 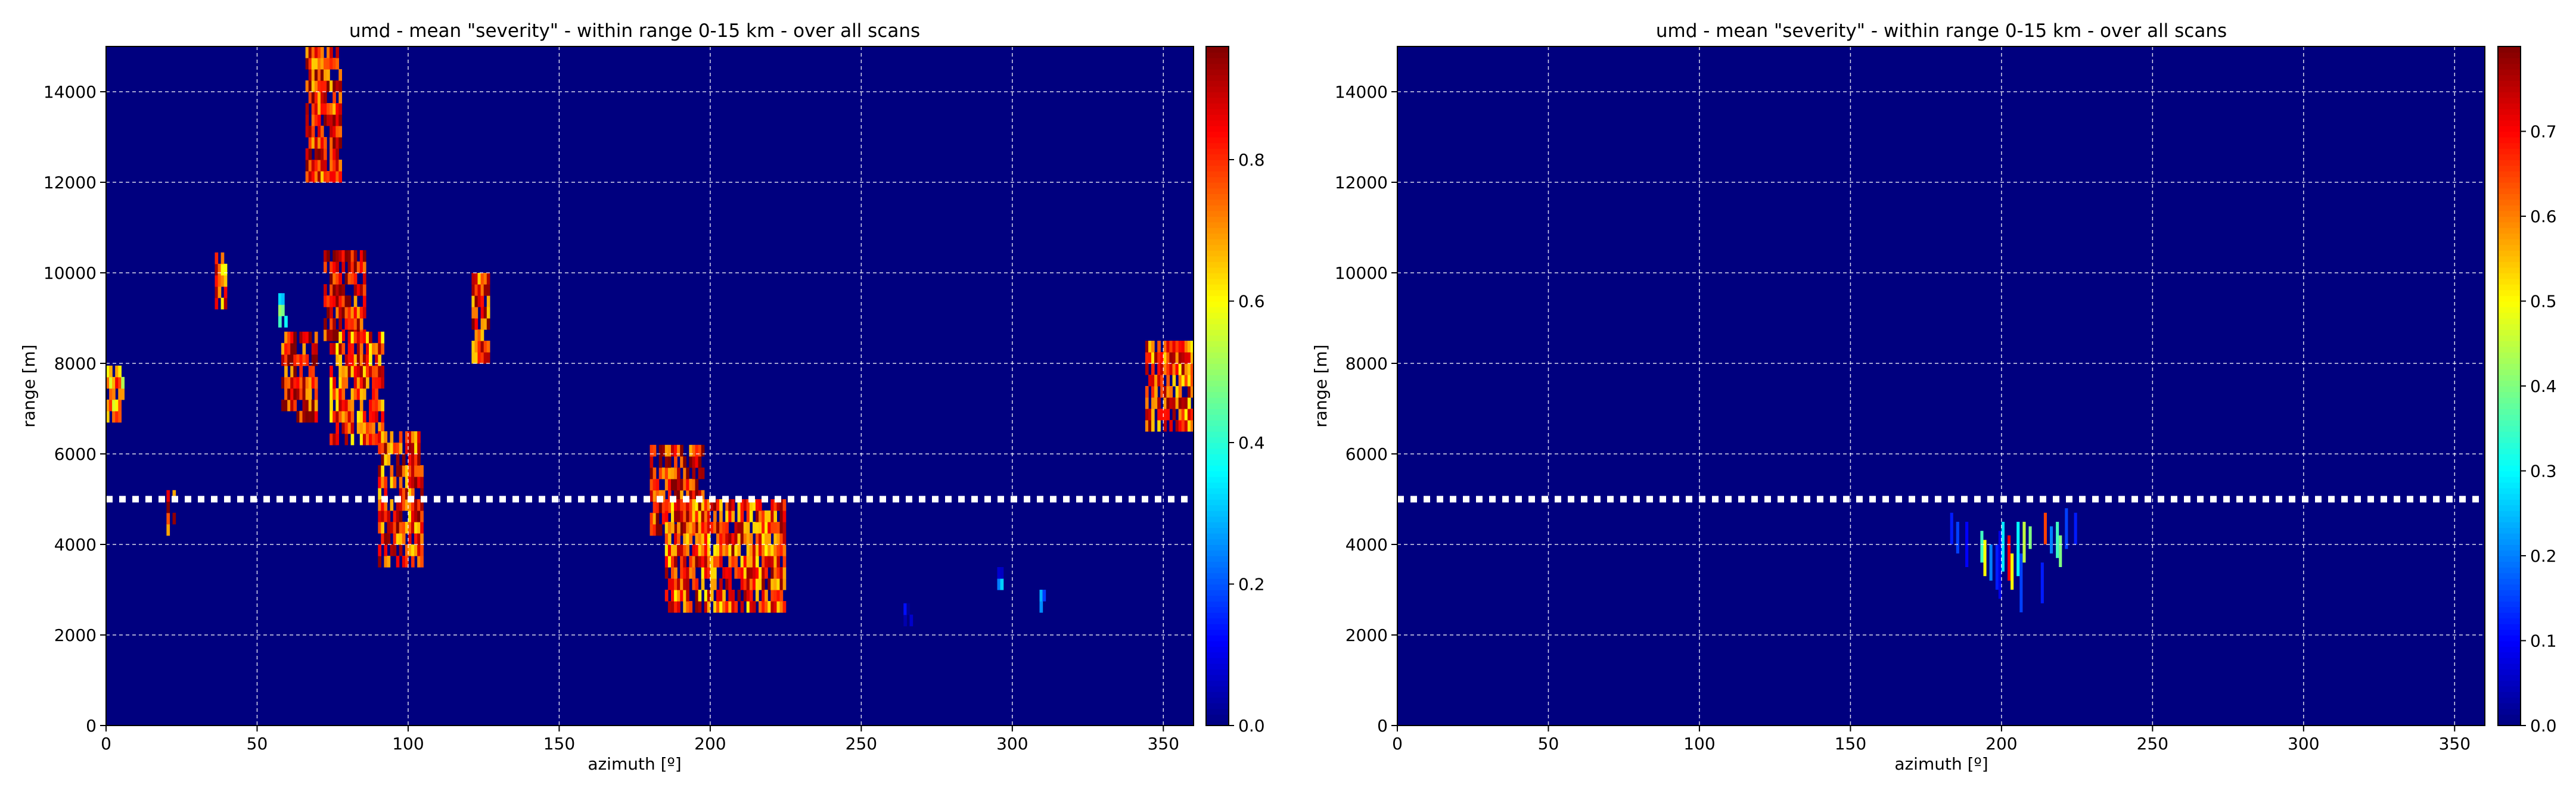 What do you see at coordinates (710, 744) in the screenshot?
I see `x-tick-label: 200` at bounding box center [710, 744].